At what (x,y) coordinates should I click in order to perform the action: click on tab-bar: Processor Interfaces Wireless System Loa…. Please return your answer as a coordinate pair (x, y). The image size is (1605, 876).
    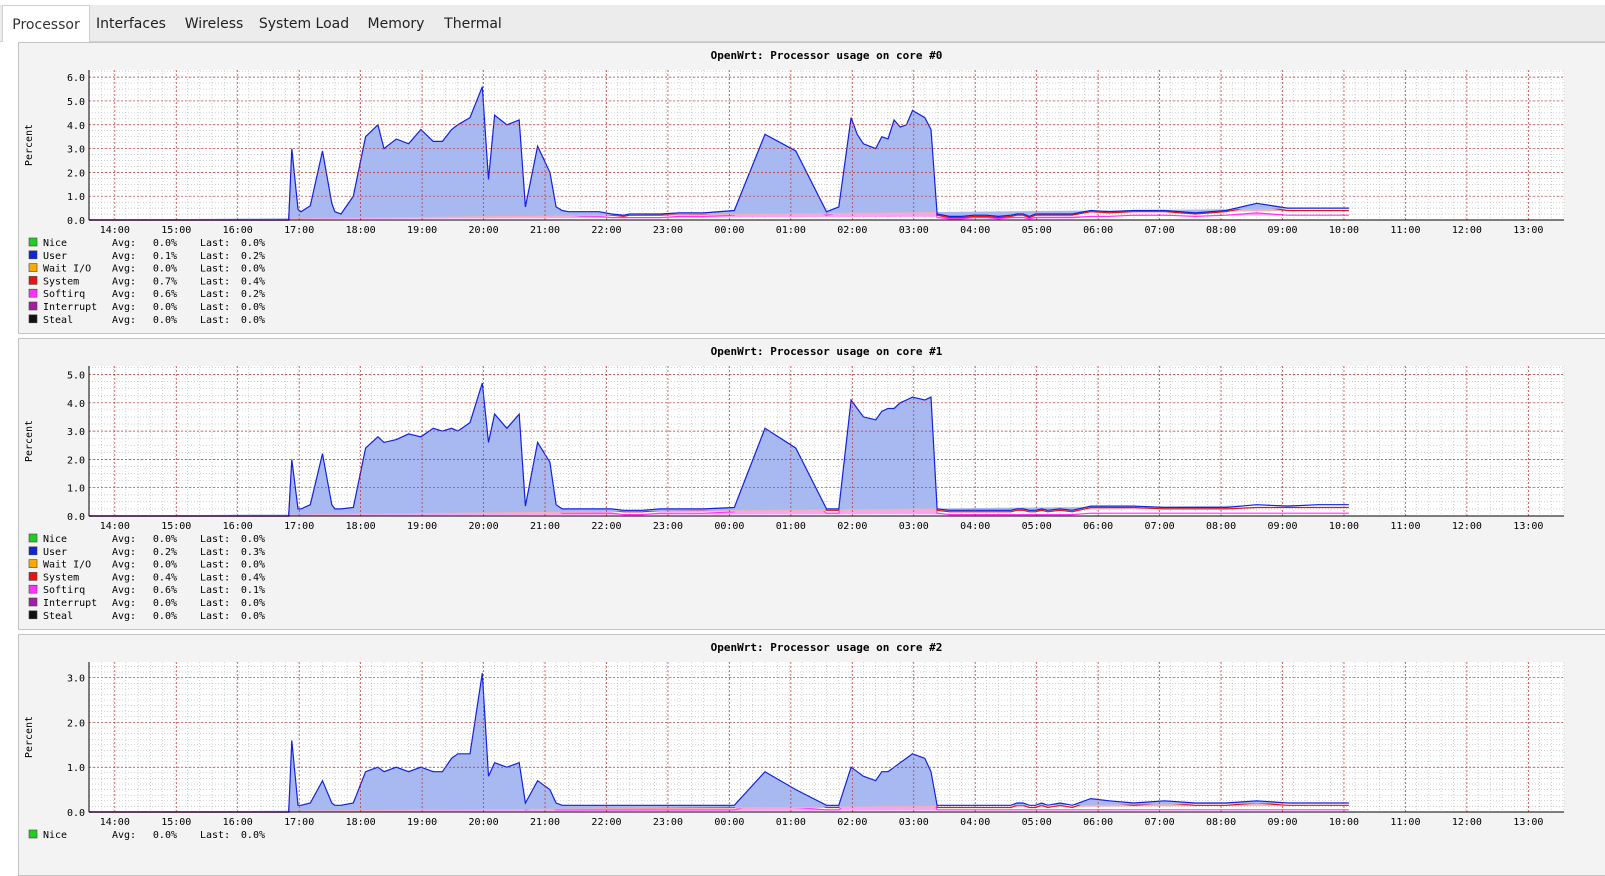
    Looking at the image, I should click on (802, 23).